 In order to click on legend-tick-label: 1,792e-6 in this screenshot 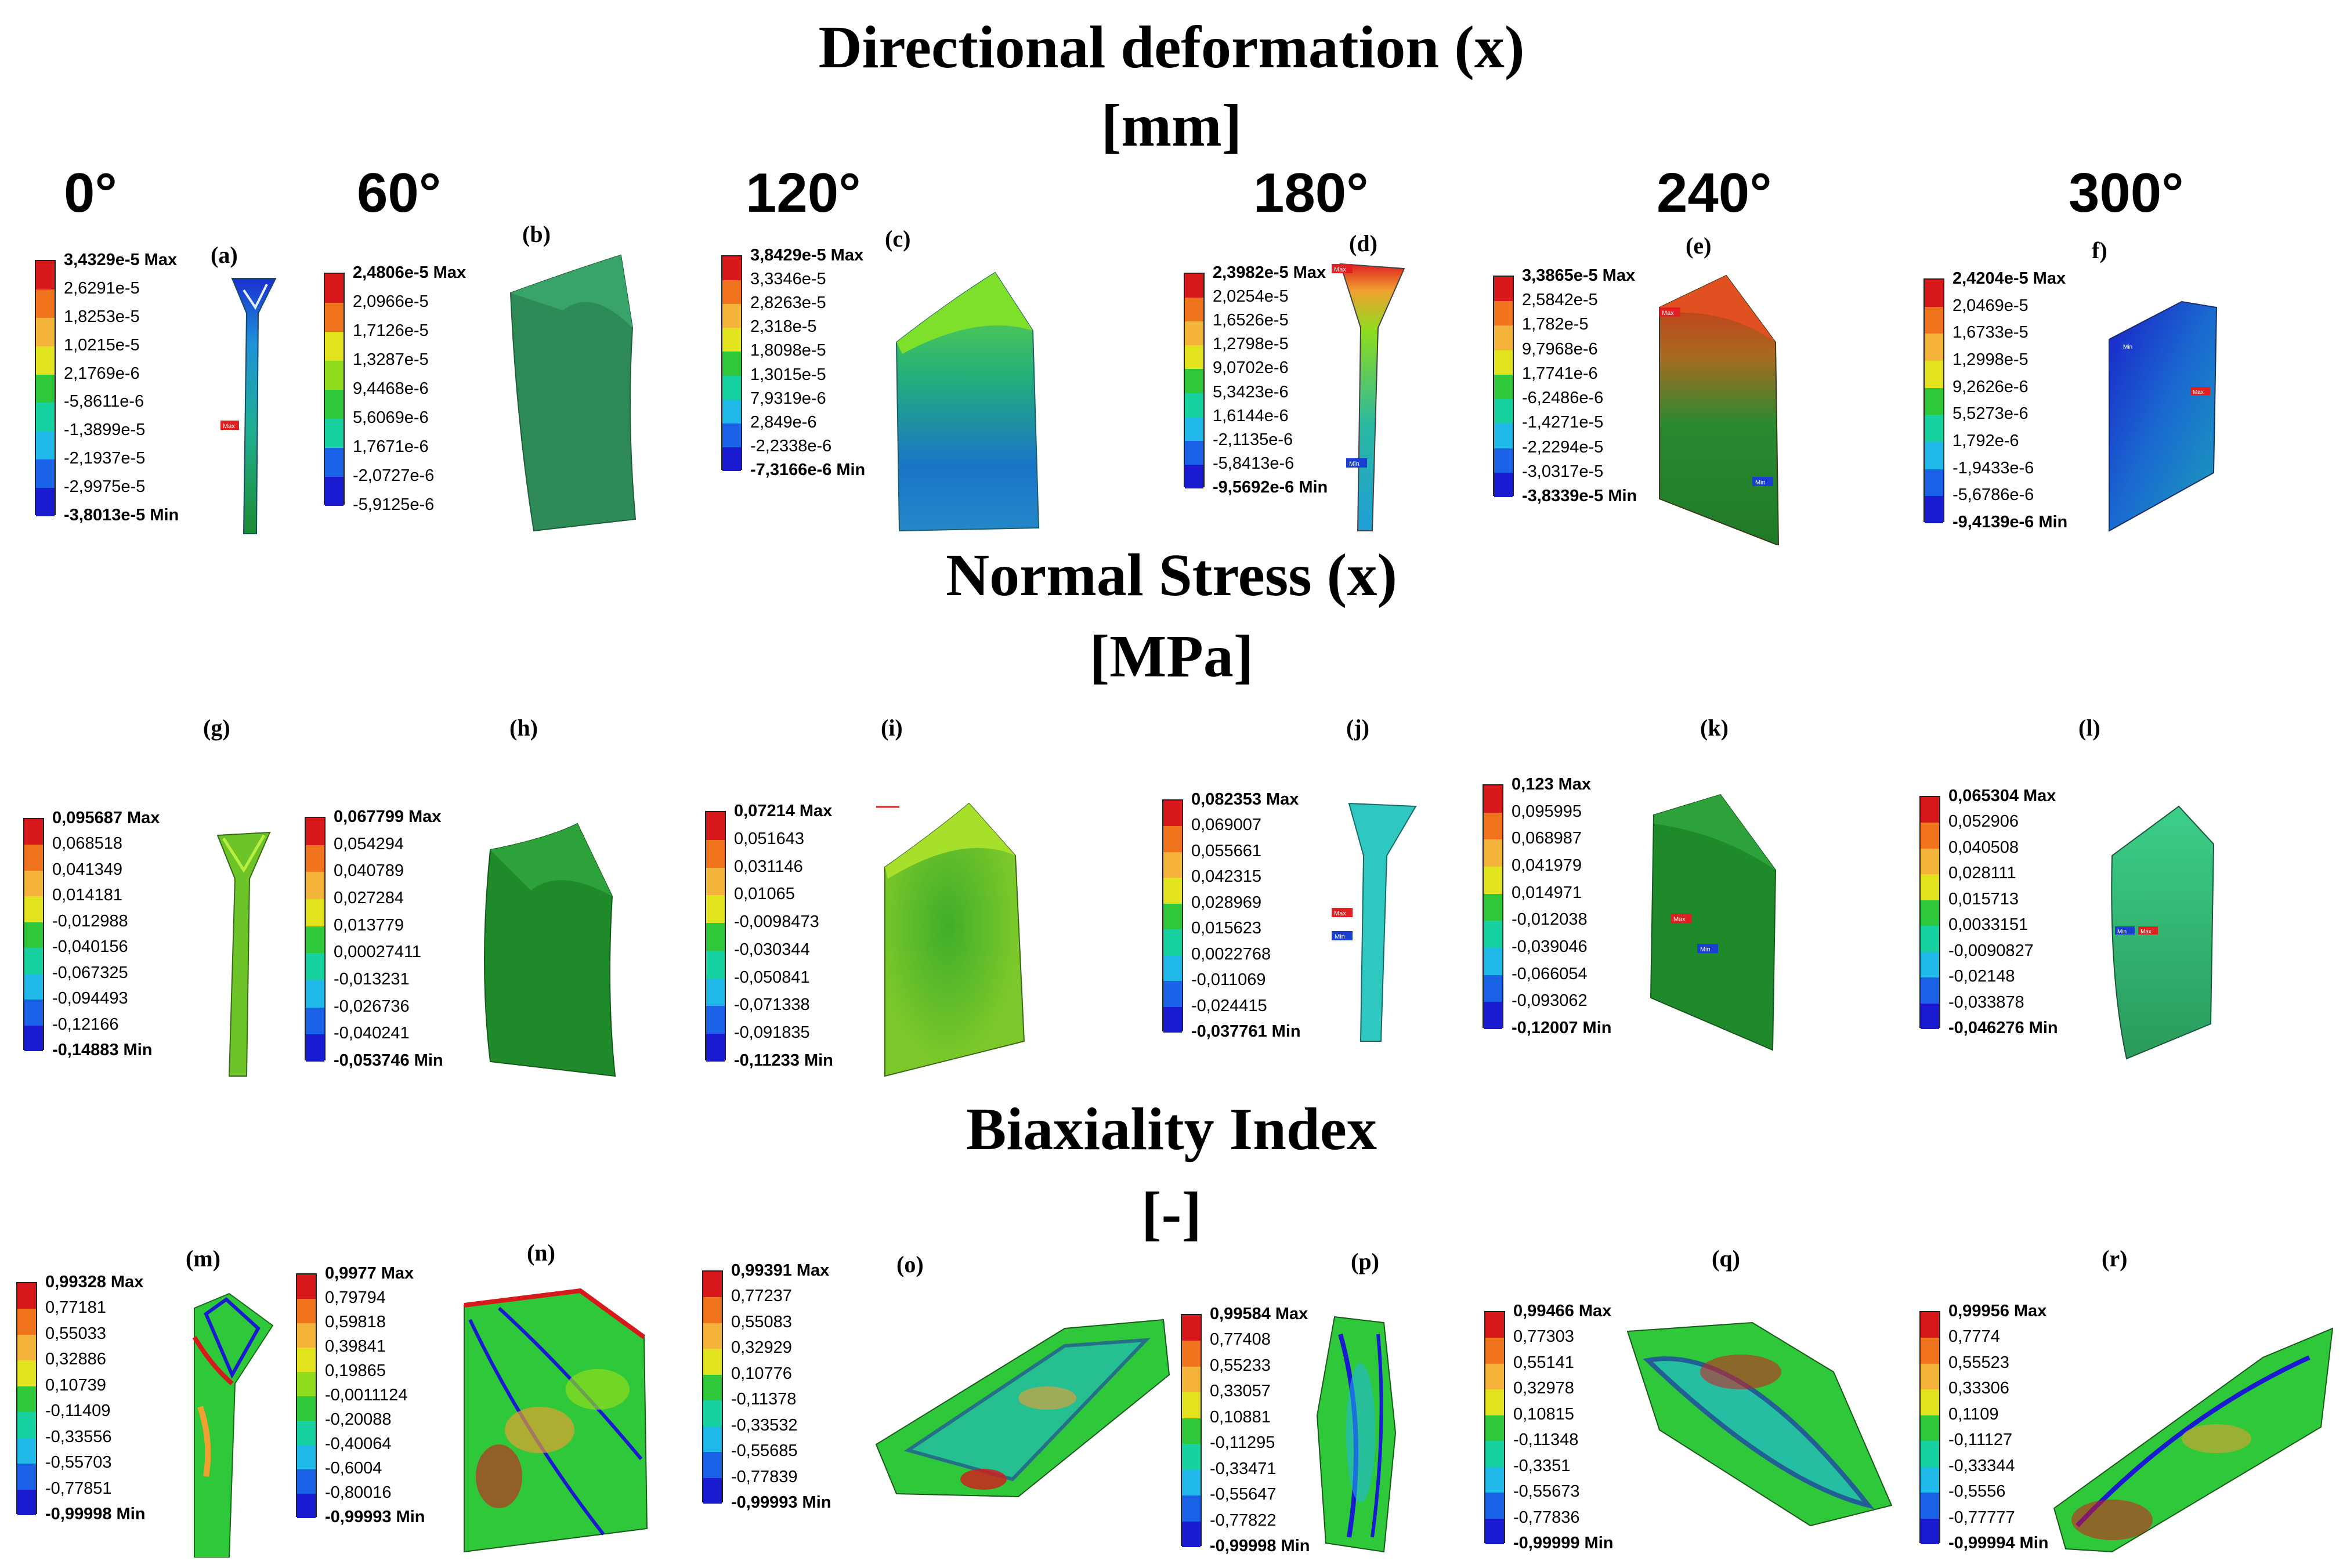, I will do `click(1986, 441)`.